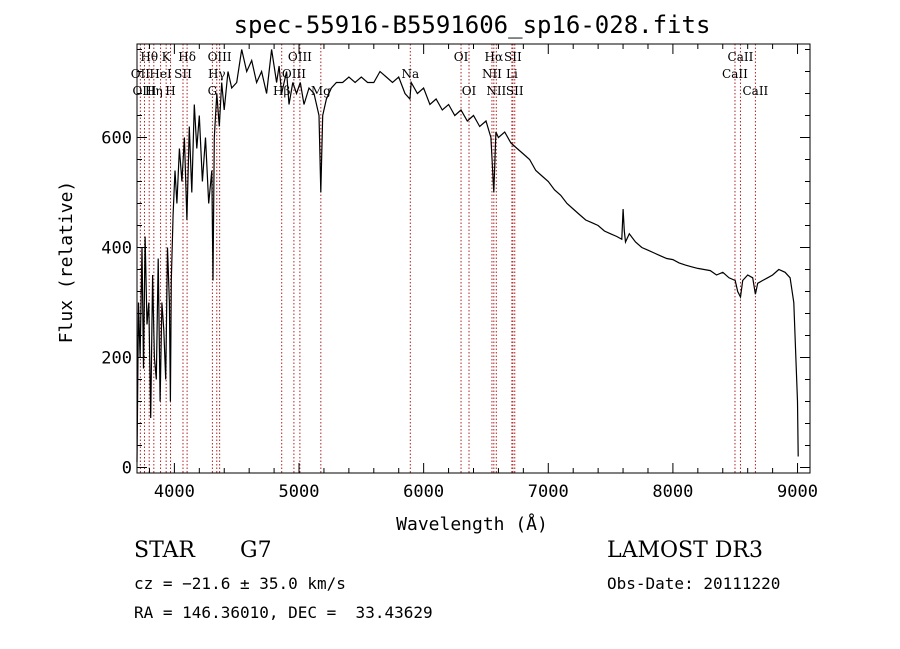 This screenshot has height=649, width=900. I want to click on spectral-line-label: Hγ, so click(217, 74).